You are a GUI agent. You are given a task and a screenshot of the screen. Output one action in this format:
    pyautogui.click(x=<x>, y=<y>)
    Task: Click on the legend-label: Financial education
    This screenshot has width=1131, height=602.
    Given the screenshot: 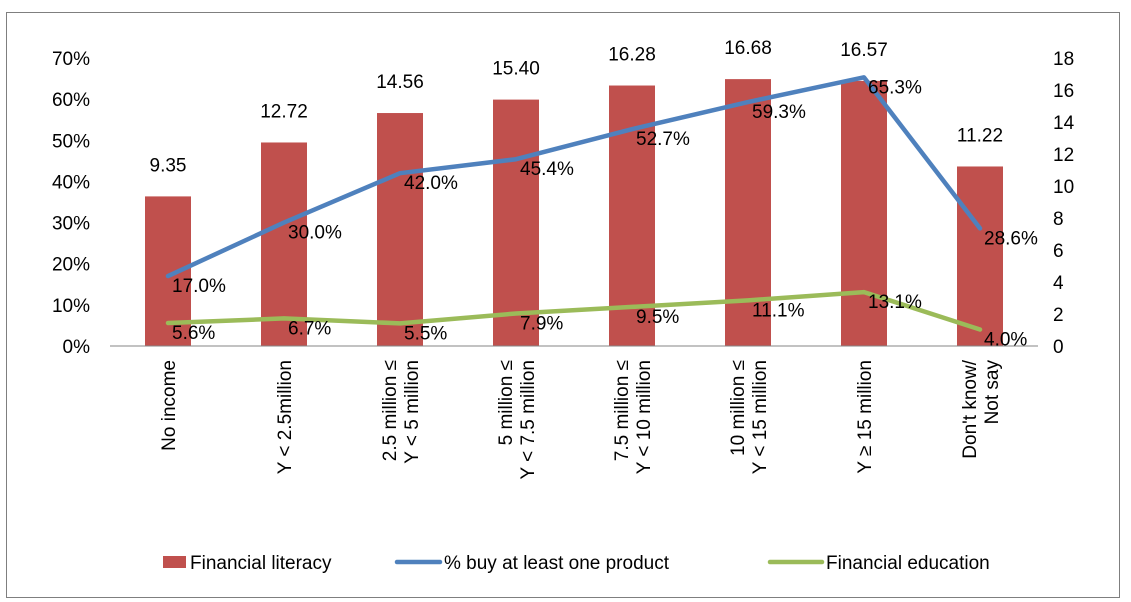 What is the action you would take?
    pyautogui.click(x=908, y=563)
    